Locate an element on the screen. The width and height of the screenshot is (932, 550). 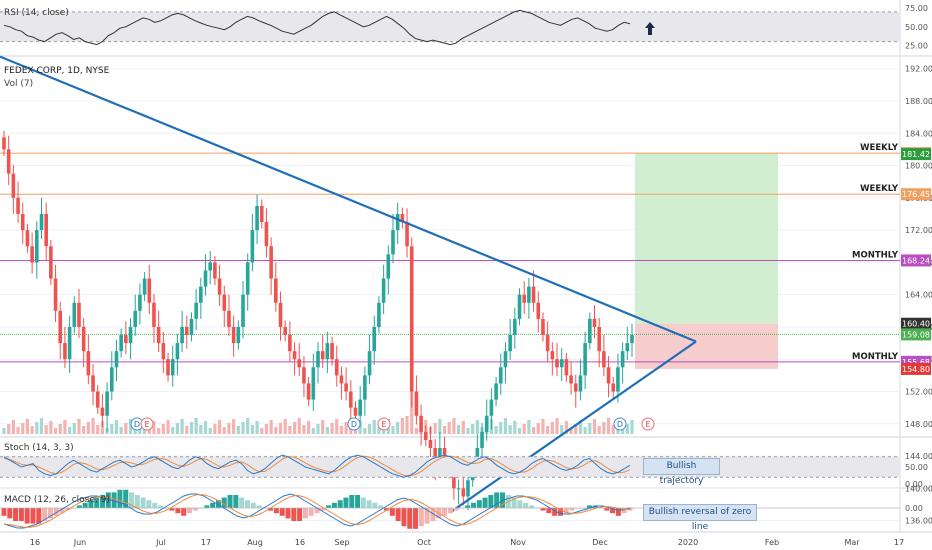
price-tick-label: 180.00 is located at coordinates (918, 166).